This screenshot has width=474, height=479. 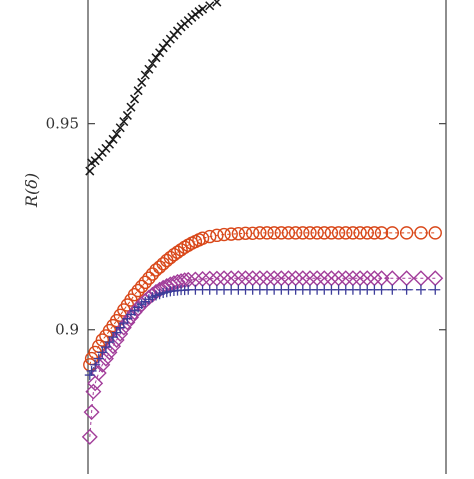 I want to click on y-tick-label: 0.9, so click(x=67, y=330).